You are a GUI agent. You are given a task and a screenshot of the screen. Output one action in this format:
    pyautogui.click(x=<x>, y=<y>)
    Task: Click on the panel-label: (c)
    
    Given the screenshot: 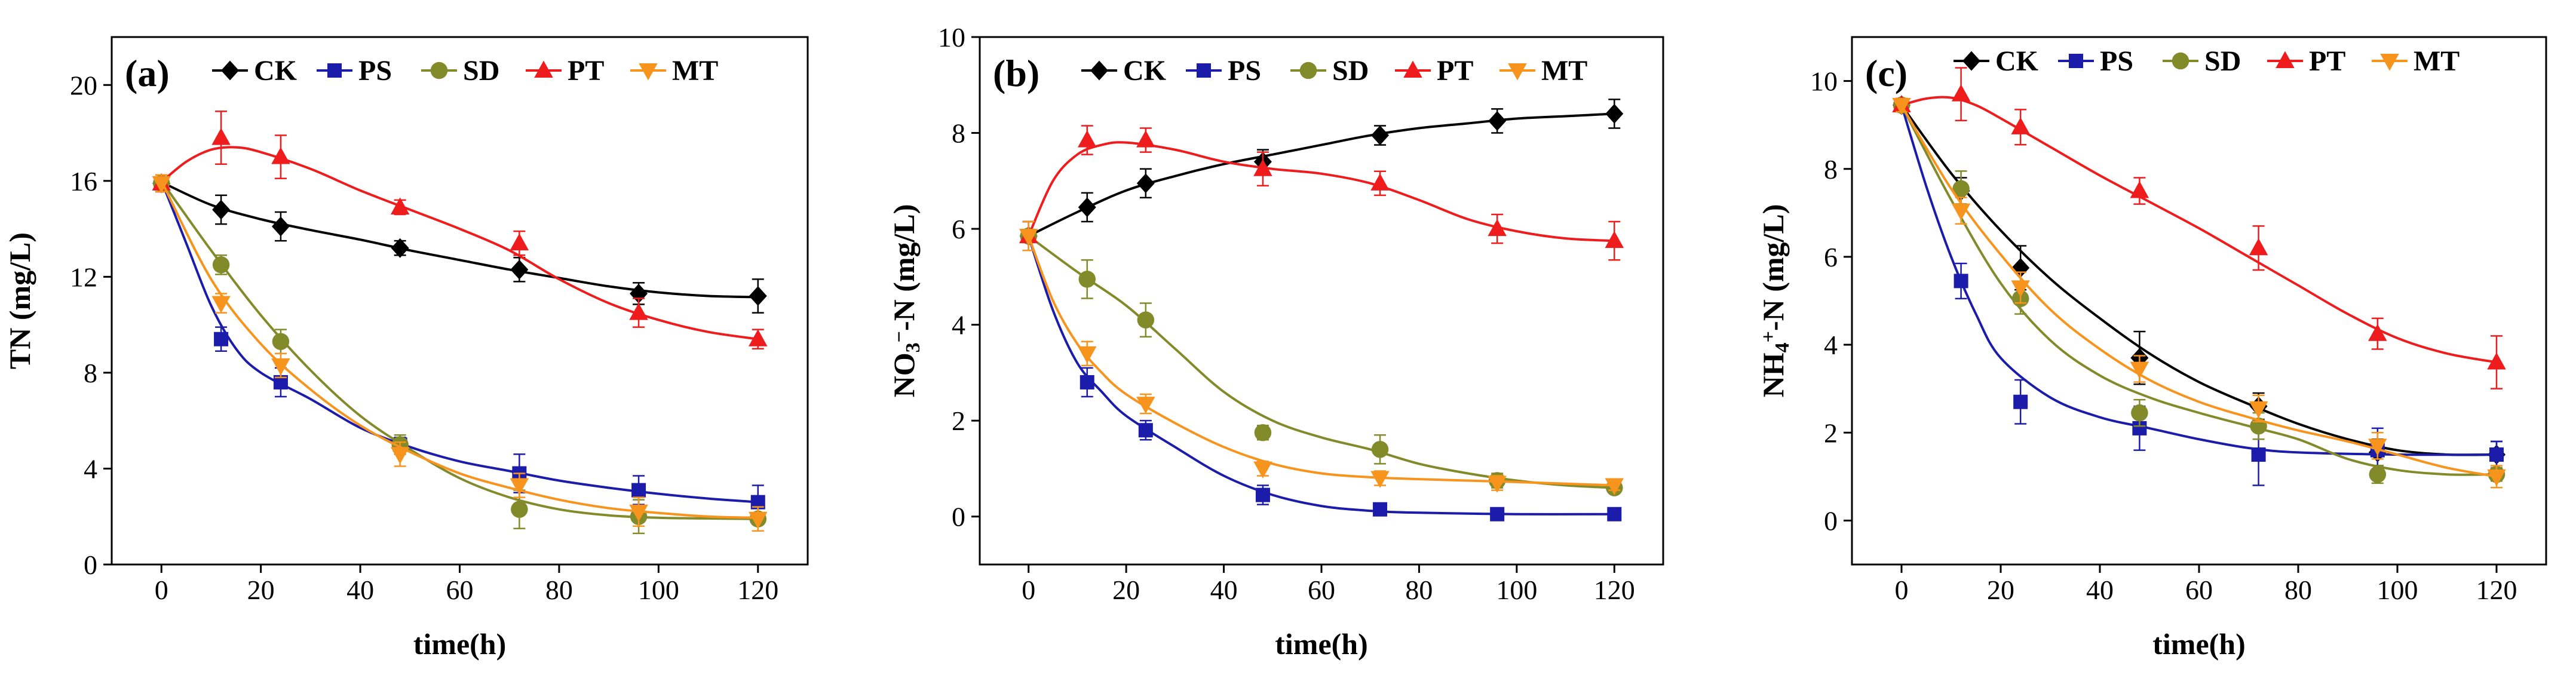 What is the action you would take?
    pyautogui.click(x=1887, y=73)
    